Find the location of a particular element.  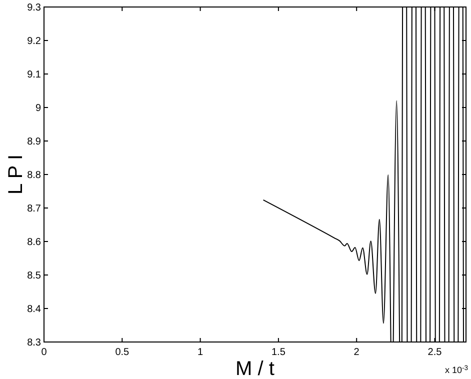

y-axis-title: L P I is located at coordinates (16, 174).